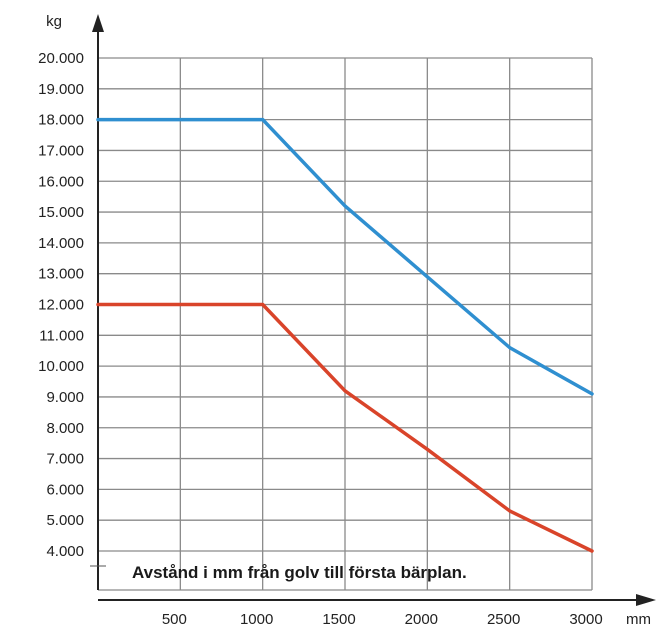 The width and height of the screenshot is (665, 632). Describe the element at coordinates (61, 150) in the screenshot. I see `y-tick-label: 17.000` at that location.